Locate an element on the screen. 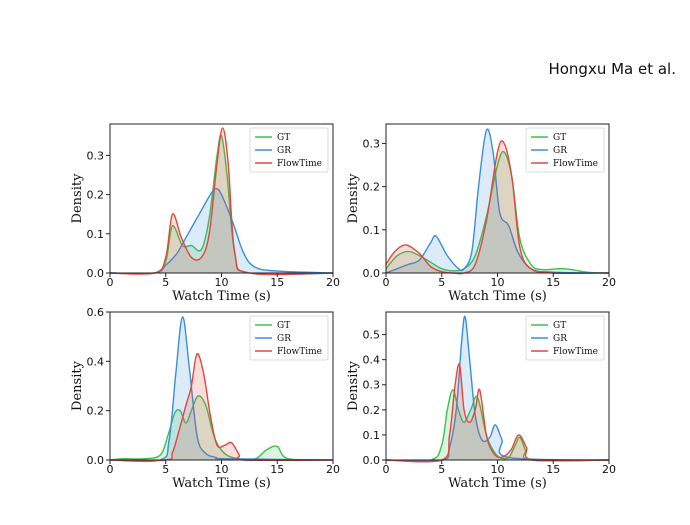  y-tick-label: 0.6 is located at coordinates (96, 312).